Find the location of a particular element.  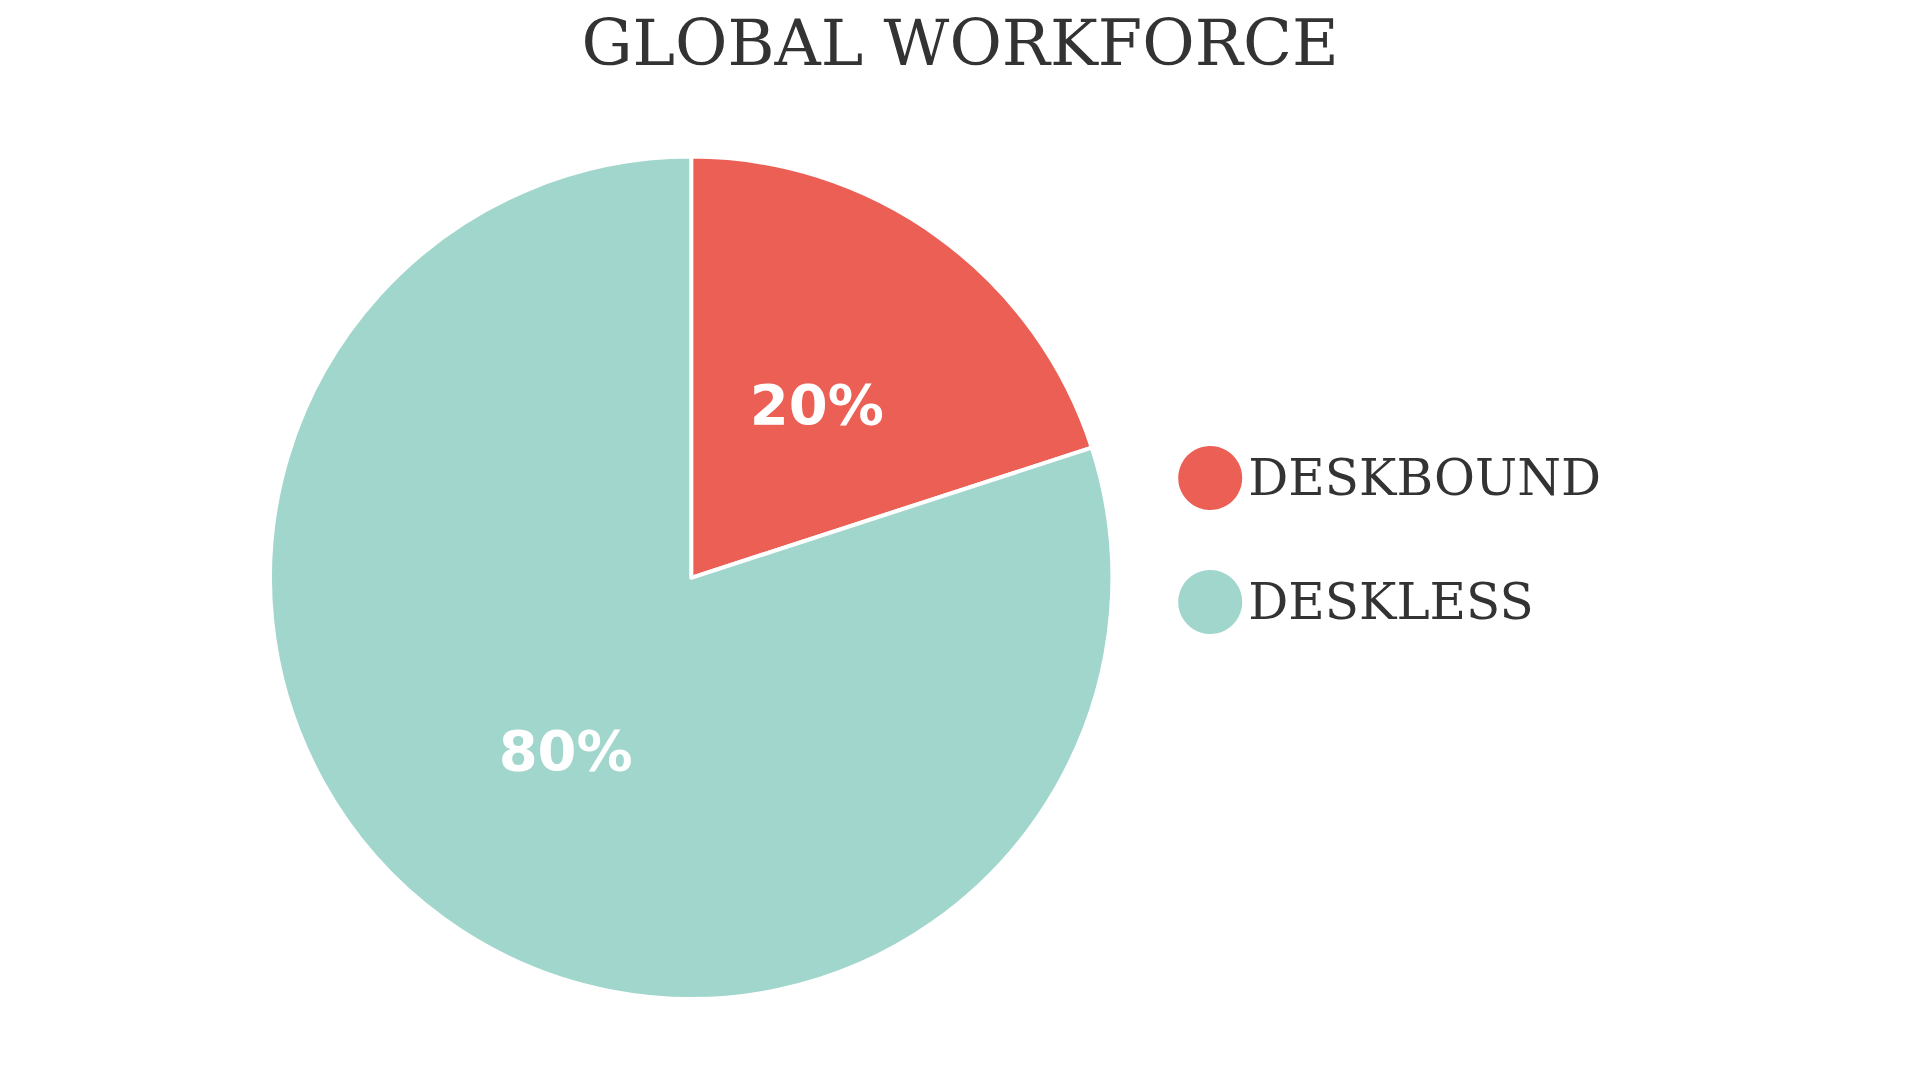

data-label: 80% is located at coordinates (565, 751).